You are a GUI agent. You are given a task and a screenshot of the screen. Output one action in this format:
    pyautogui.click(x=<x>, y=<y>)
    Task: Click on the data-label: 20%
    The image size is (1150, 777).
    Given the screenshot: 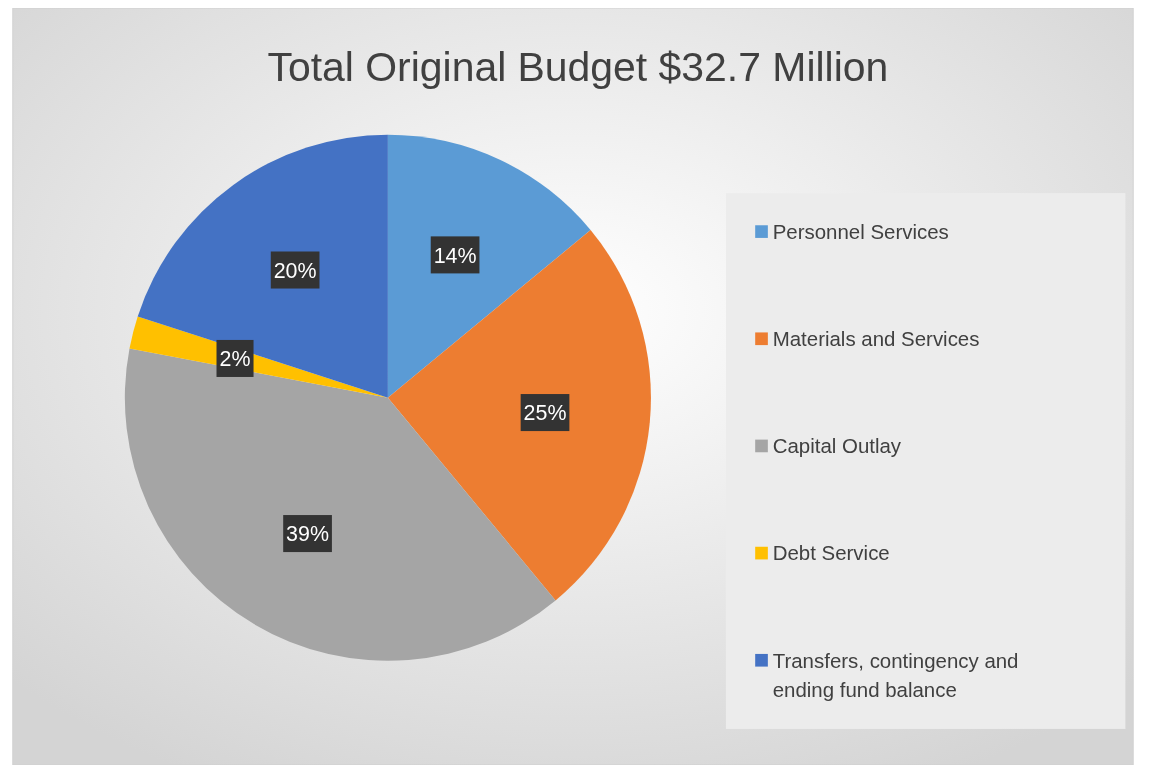 What is the action you would take?
    pyautogui.click(x=295, y=270)
    